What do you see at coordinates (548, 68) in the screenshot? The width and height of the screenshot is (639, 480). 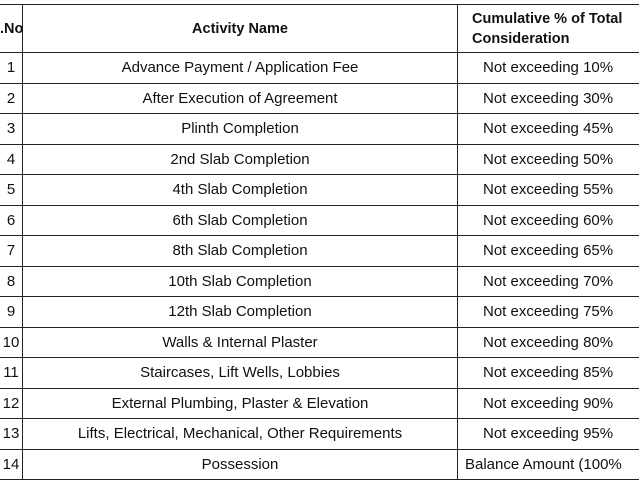 I see `table-cell: Not exceeding 10%` at bounding box center [548, 68].